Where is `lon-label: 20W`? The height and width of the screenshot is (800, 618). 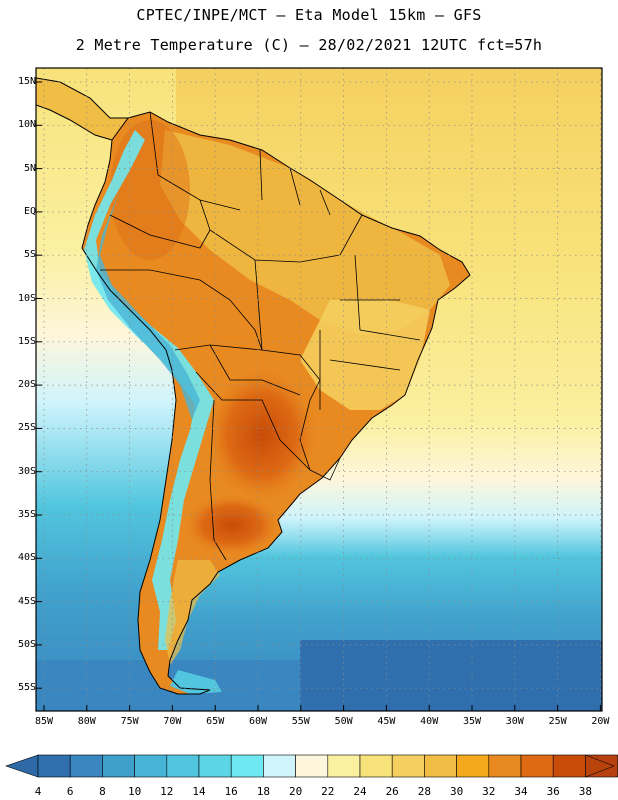 lon-label: 20W is located at coordinates (600, 721).